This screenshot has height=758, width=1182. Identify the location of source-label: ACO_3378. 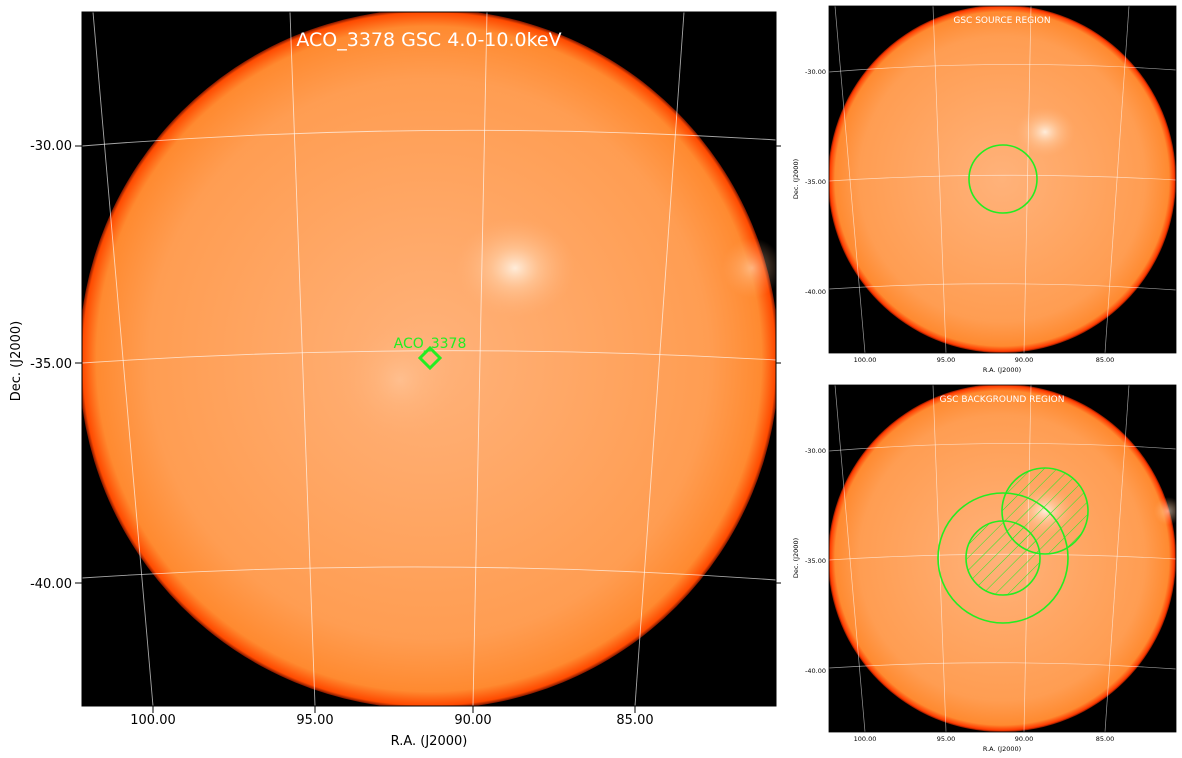
(430, 344).